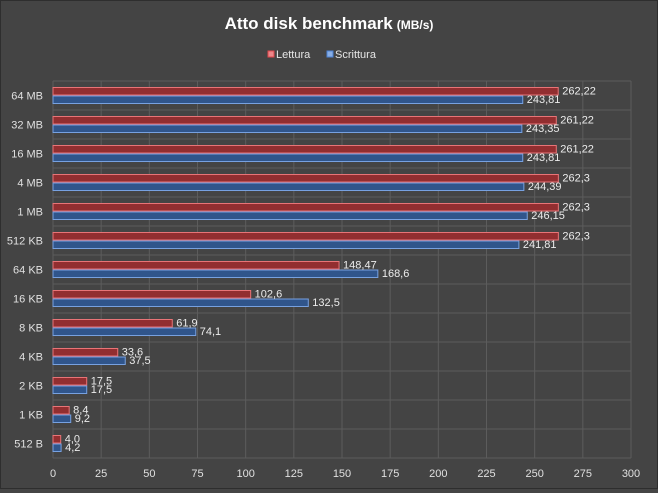 The width and height of the screenshot is (658, 493). What do you see at coordinates (294, 474) in the screenshot?
I see `x-tick-label: 125` at bounding box center [294, 474].